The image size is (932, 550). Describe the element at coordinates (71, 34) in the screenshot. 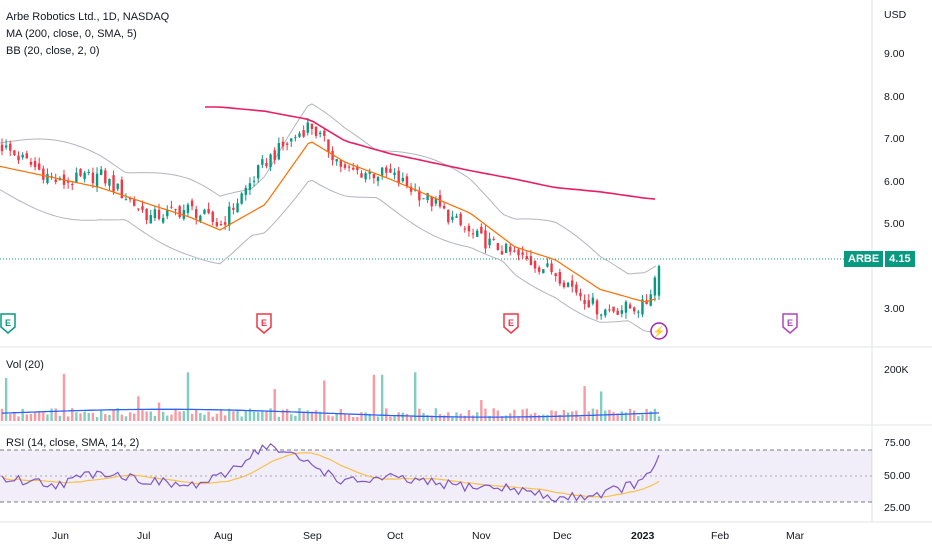

I see `ma-legend: MA (200, close, 0, SMA, 5)` at that location.